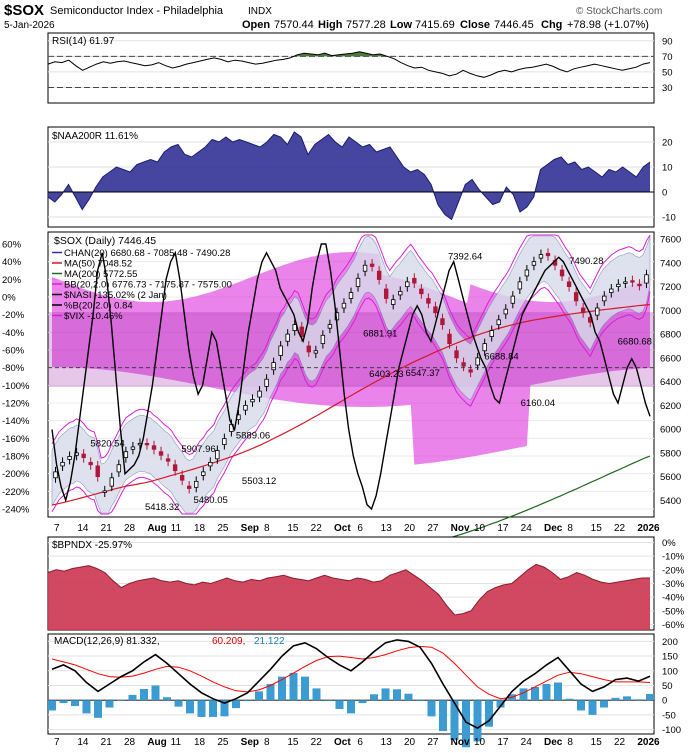 The height and width of the screenshot is (753, 700). Describe the element at coordinates (670, 430) in the screenshot. I see `sox-price-tick: 6000` at that location.